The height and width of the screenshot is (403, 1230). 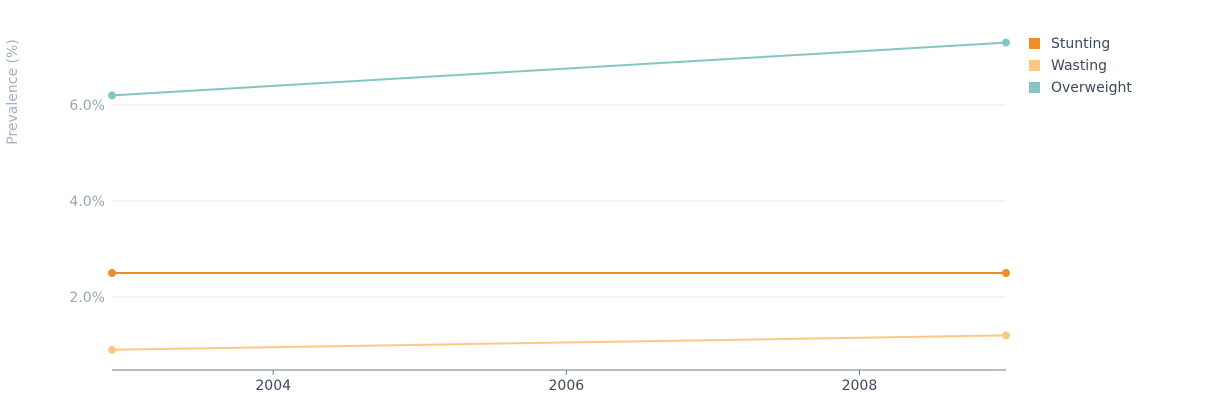 I want to click on legend-label: Stunting, so click(x=1080, y=44).